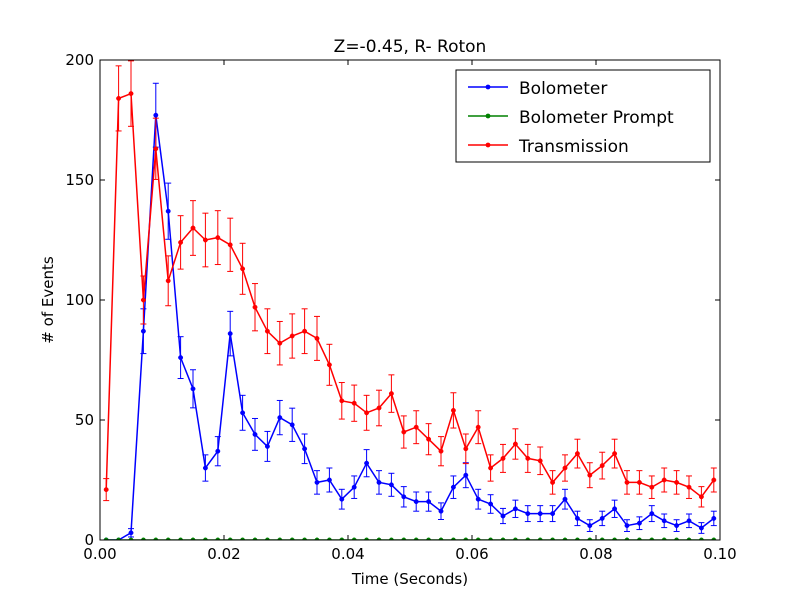 Image resolution: width=800 pixels, height=604 pixels. What do you see at coordinates (84, 420) in the screenshot?
I see `y-tick-label: 50` at bounding box center [84, 420].